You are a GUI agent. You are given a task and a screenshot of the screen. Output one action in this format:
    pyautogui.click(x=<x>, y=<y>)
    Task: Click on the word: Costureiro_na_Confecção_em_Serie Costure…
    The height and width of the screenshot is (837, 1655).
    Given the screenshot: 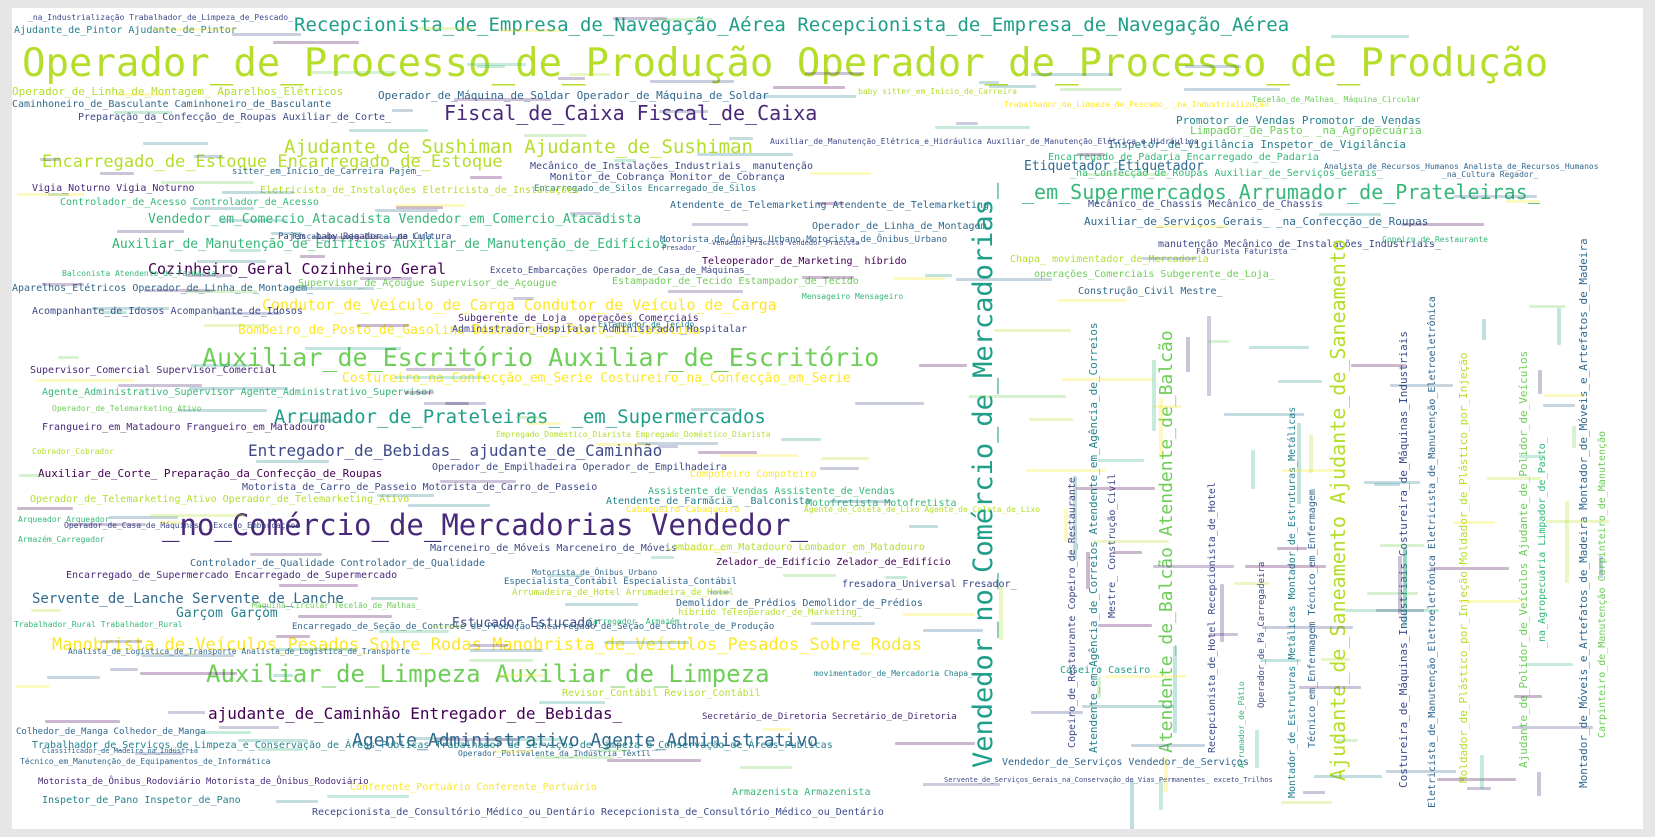 What is the action you would take?
    pyautogui.click(x=596, y=378)
    